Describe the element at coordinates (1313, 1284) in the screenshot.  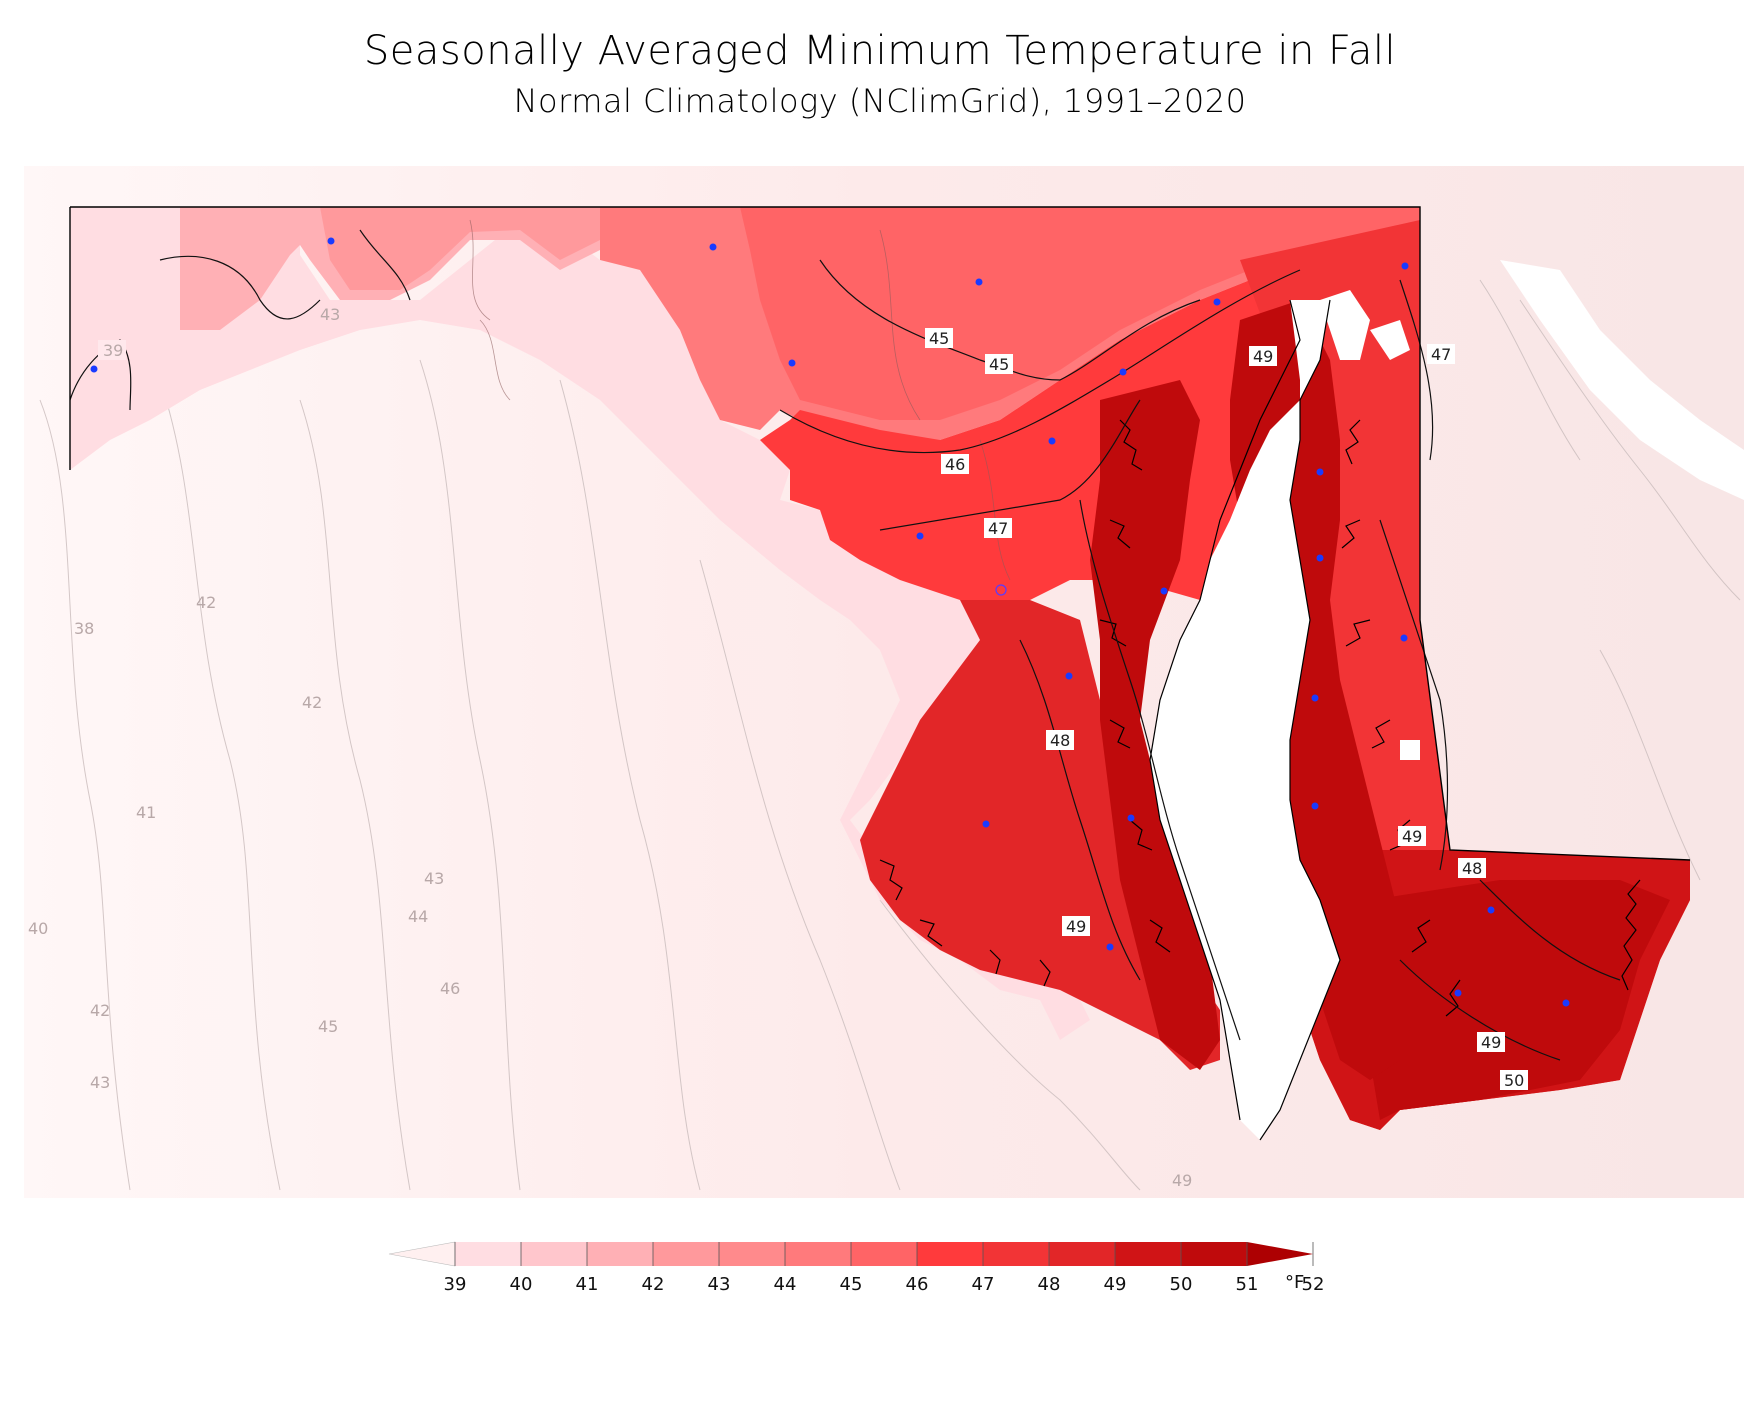
I see `colorbar-tick-label: 52` at that location.